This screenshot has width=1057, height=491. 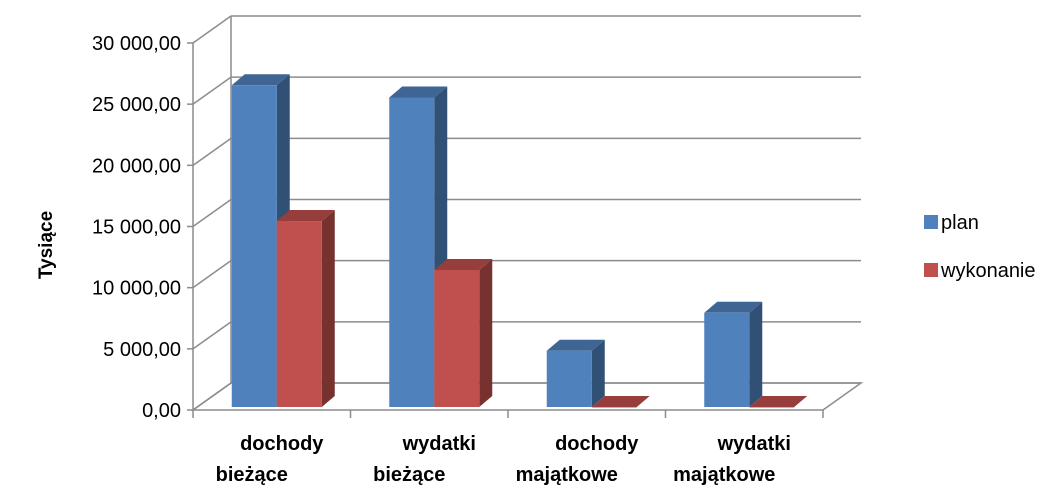 I want to click on y-tick-label: 20 000,00, so click(x=136, y=166).